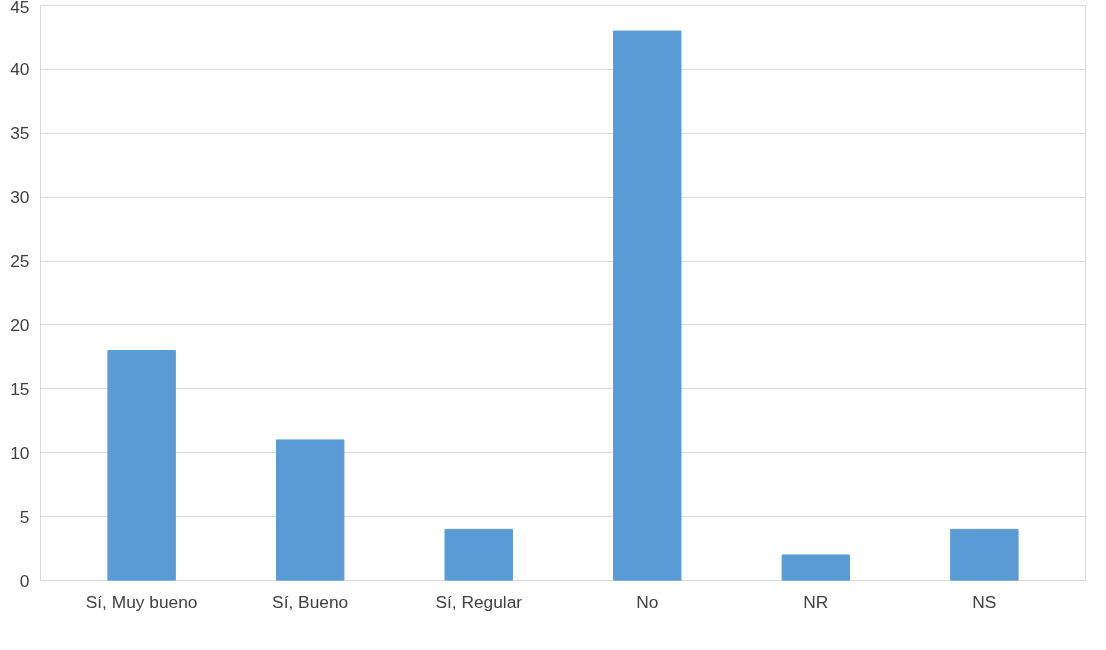  What do you see at coordinates (20, 197) in the screenshot?
I see `y-tick-label: 30` at bounding box center [20, 197].